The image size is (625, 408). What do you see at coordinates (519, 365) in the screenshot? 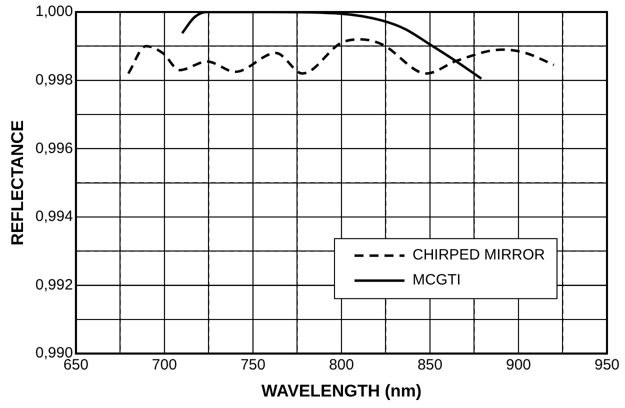
I see `x-tick-label: 900` at bounding box center [519, 365].